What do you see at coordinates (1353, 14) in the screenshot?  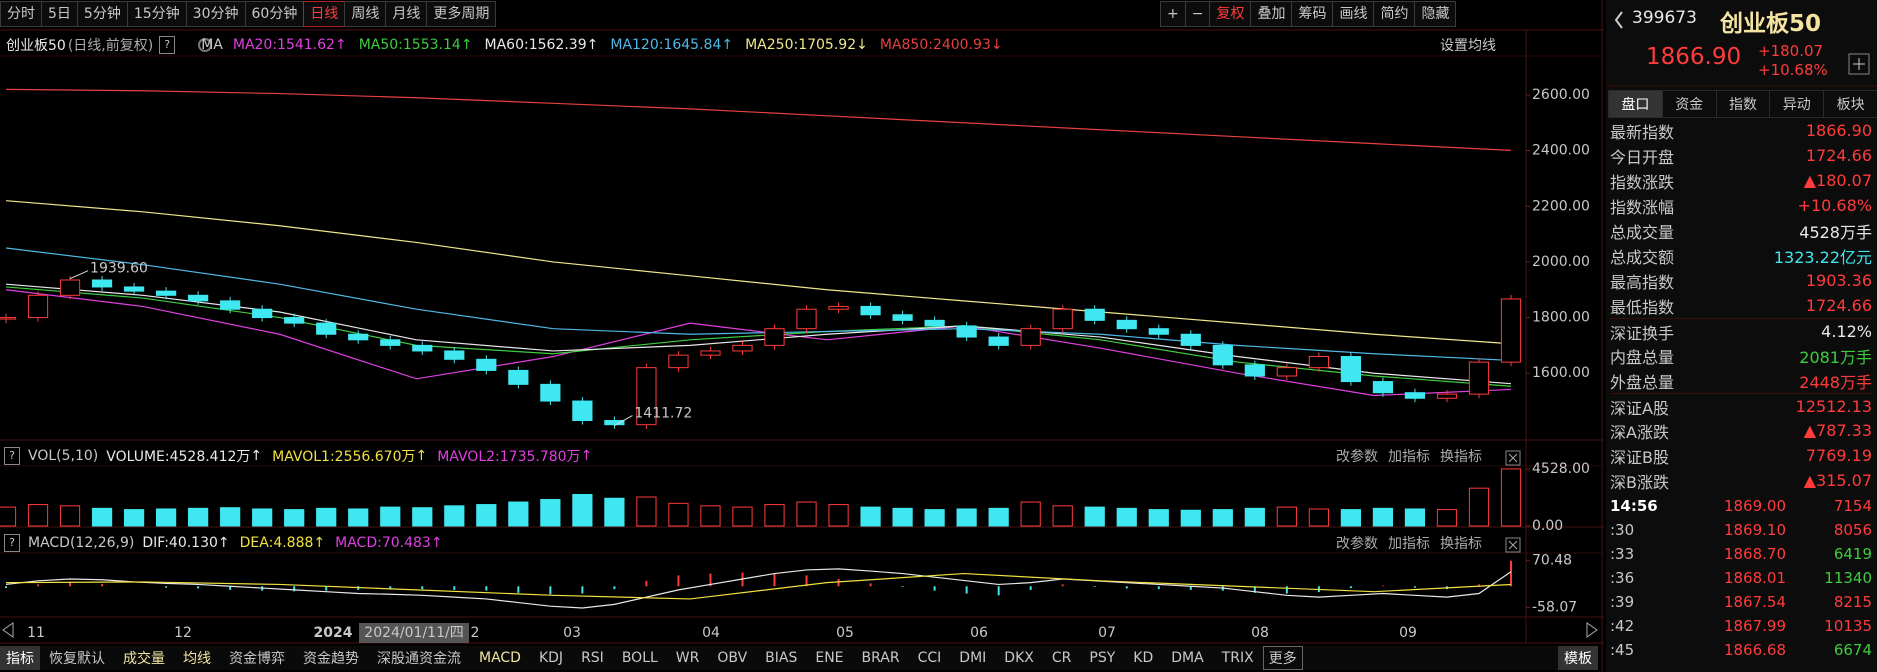 I see `tool-button: 画线` at bounding box center [1353, 14].